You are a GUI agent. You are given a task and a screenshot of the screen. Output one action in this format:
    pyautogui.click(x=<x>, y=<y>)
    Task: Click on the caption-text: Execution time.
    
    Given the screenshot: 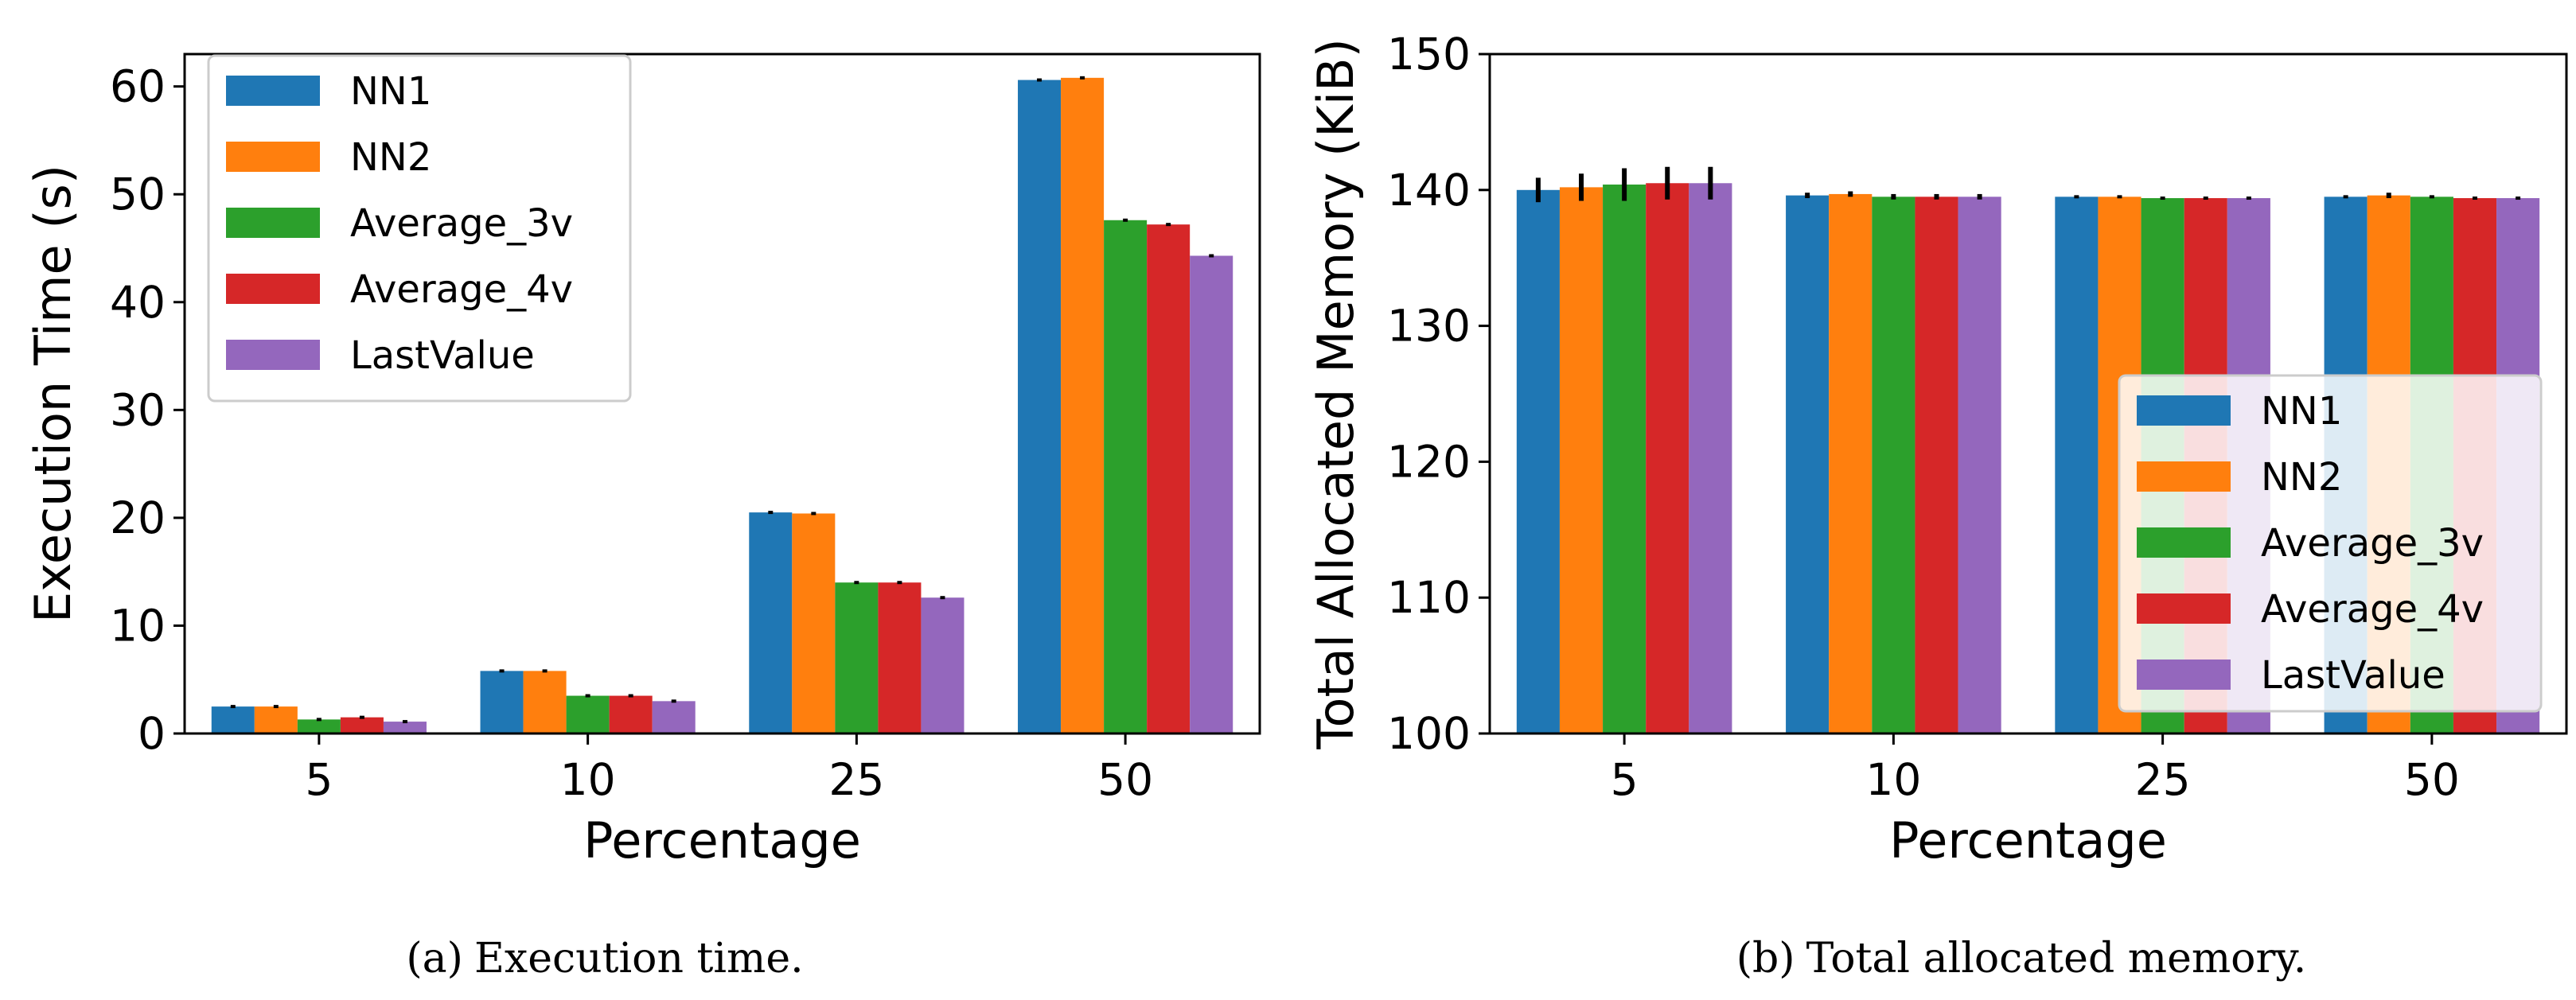 What is the action you would take?
    pyautogui.click(x=639, y=958)
    